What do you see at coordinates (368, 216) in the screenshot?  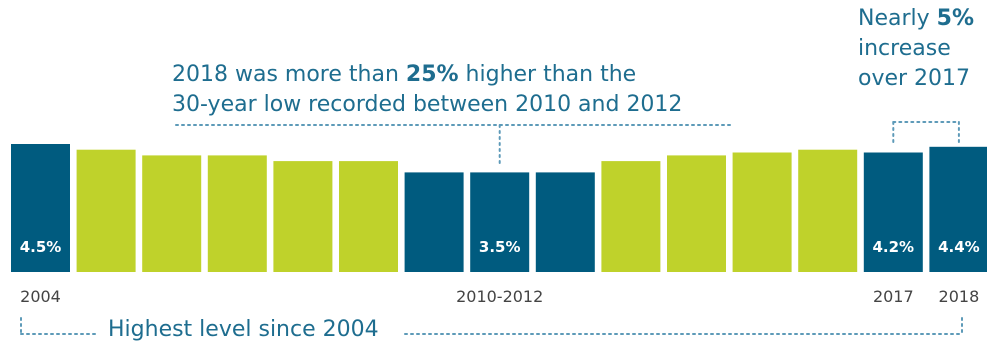 I see `bar-2009` at bounding box center [368, 216].